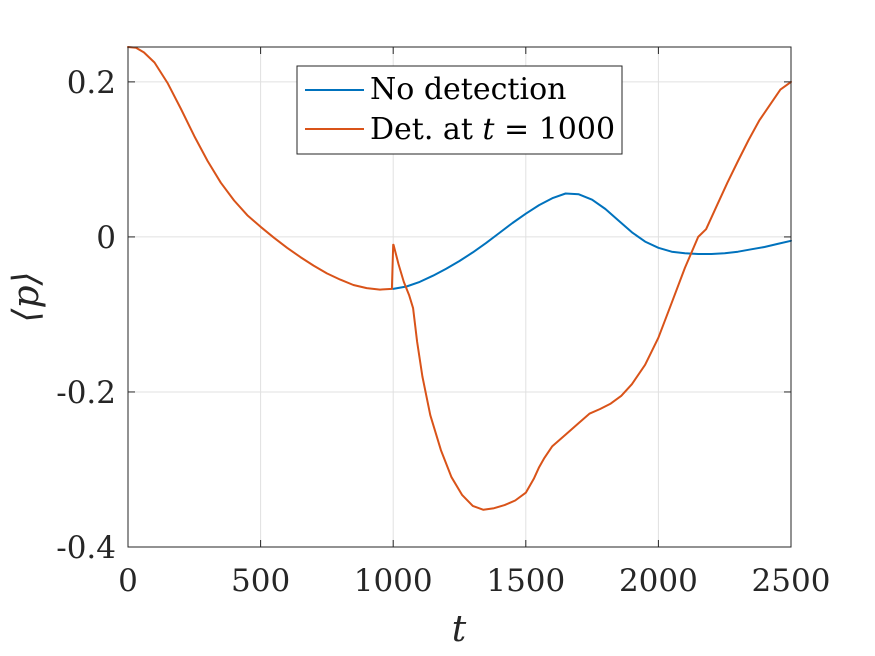 The height and width of the screenshot is (656, 875). Describe the element at coordinates (658, 581) in the screenshot. I see `x-tick-label: 2000` at that location.